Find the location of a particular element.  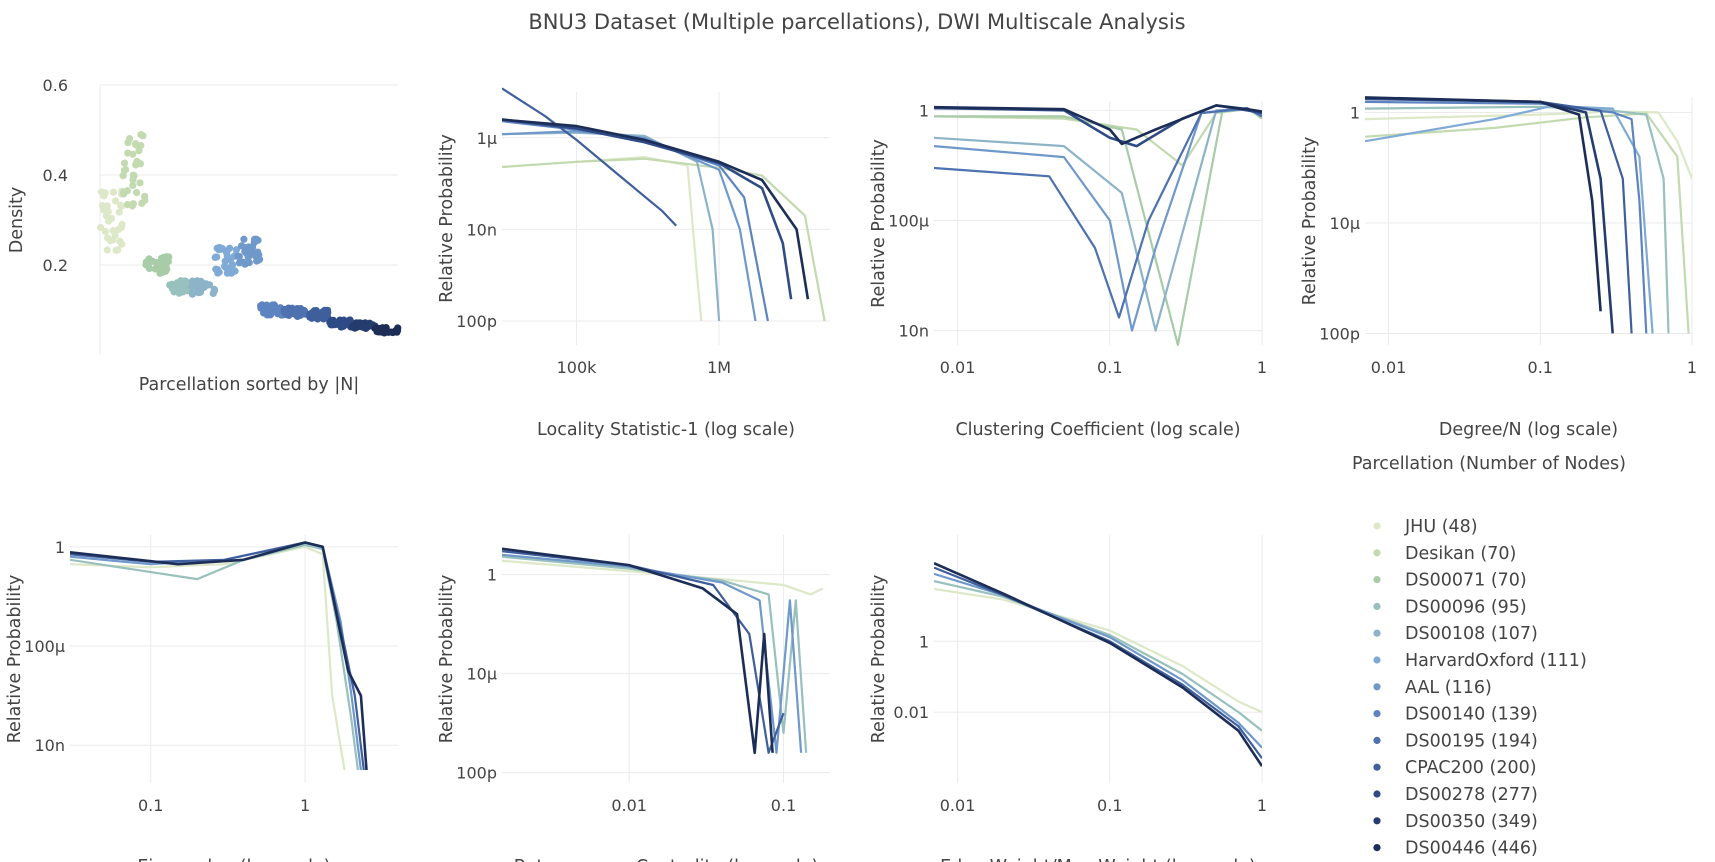

legend-item: DS00350 (349) is located at coordinates (1455, 822).